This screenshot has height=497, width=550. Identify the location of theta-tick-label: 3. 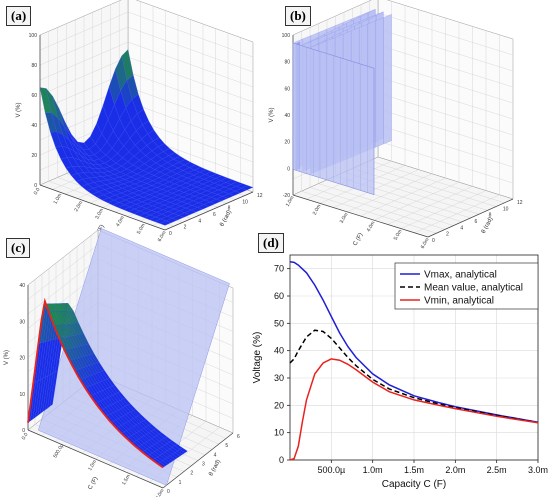
(203, 465).